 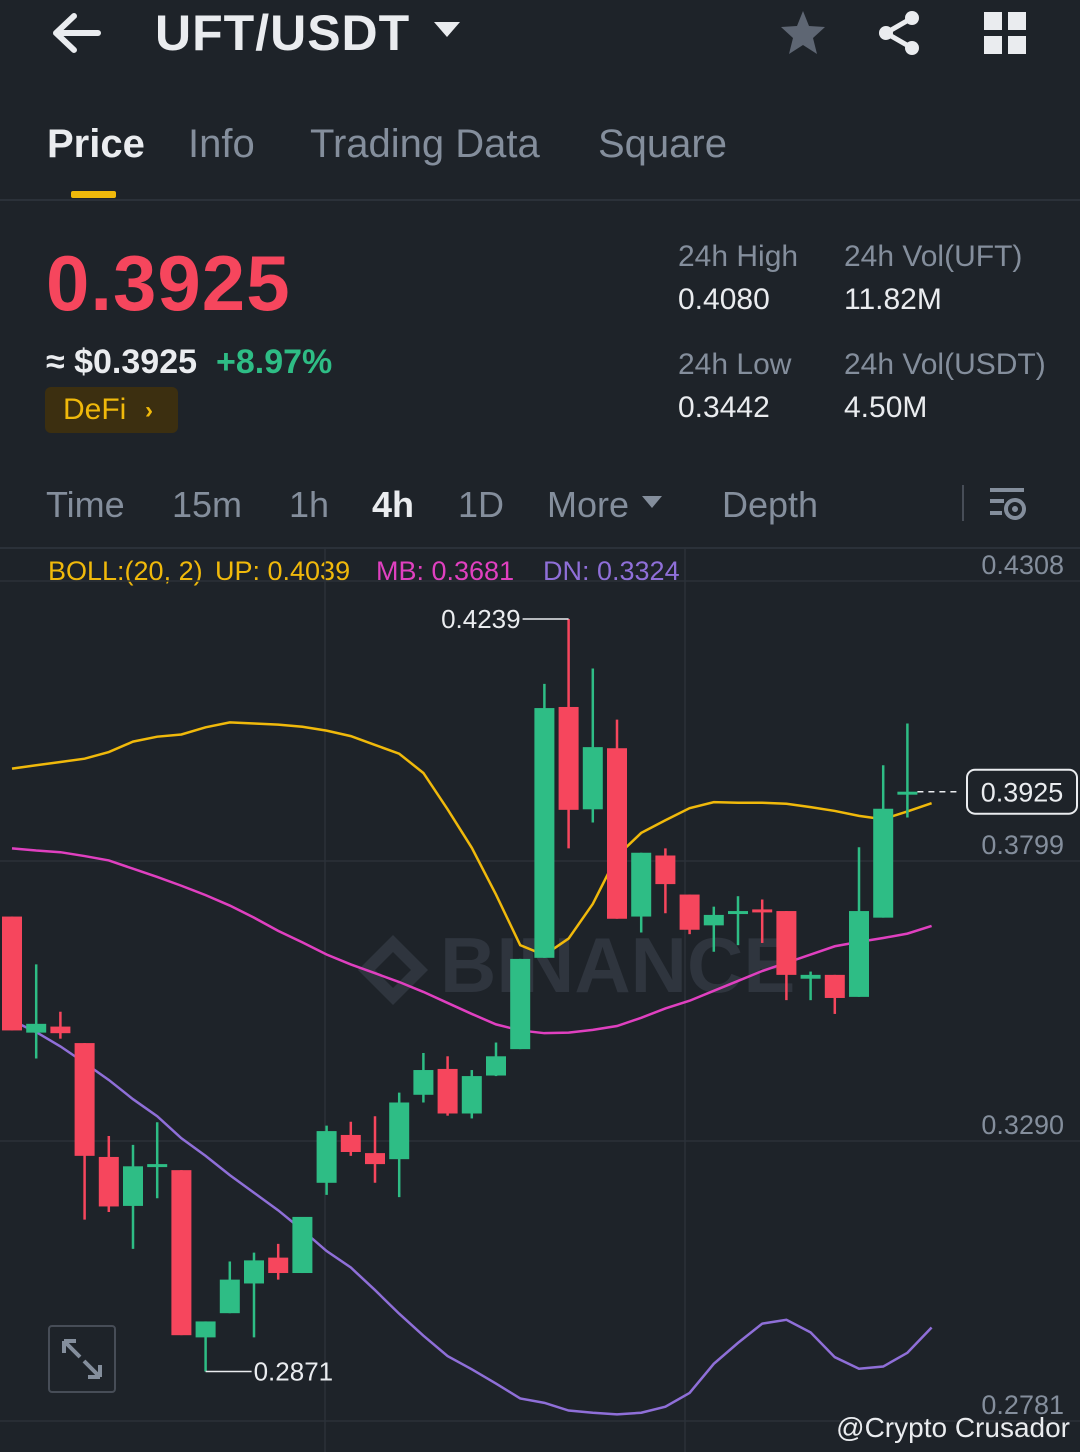 What do you see at coordinates (447, 30) in the screenshot?
I see `caret-down-icon` at bounding box center [447, 30].